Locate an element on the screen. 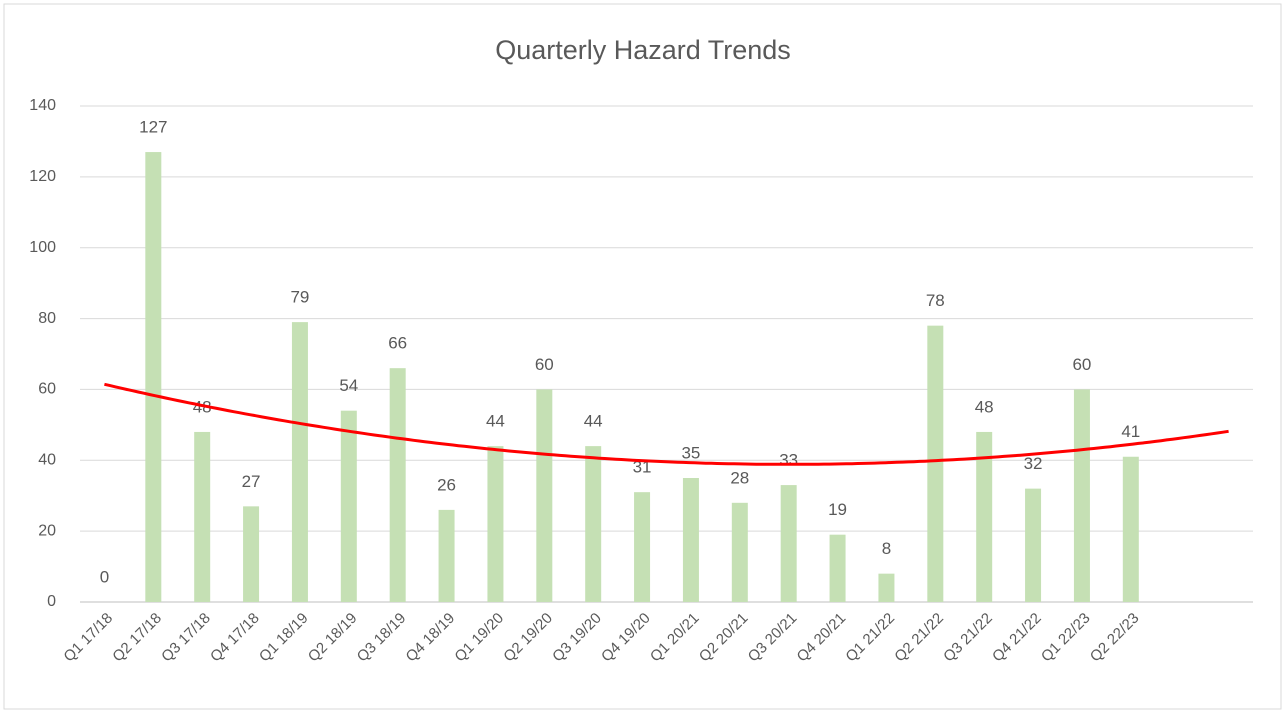  value-label: 78 is located at coordinates (935, 300).